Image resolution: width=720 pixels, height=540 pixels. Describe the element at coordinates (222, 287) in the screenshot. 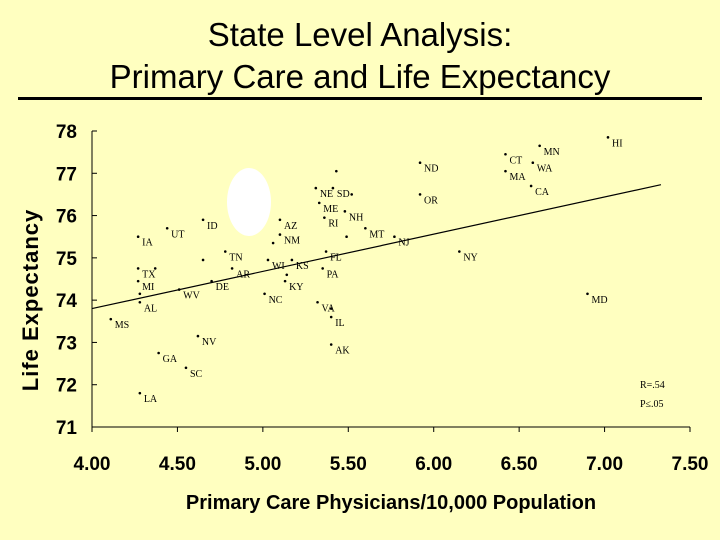

I see `data-point-label: DE` at that location.